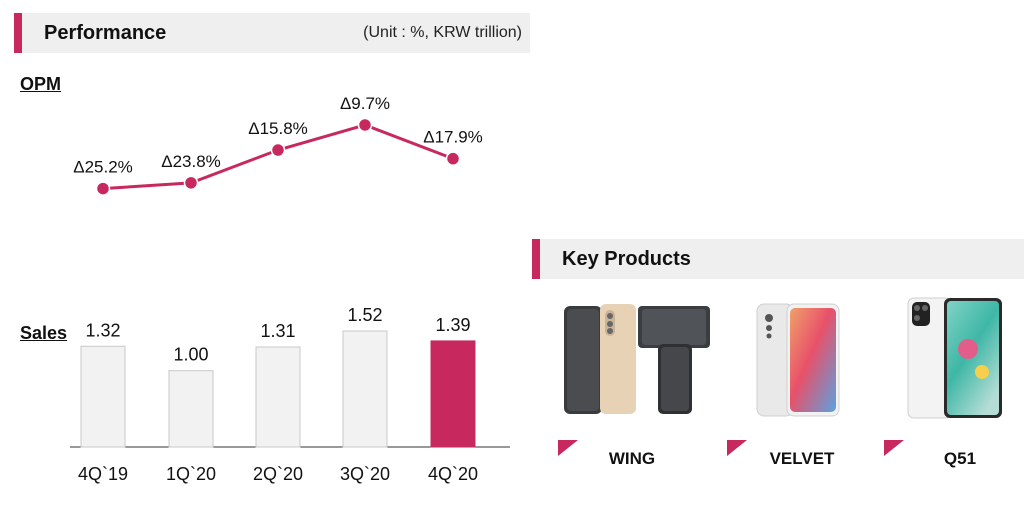 The width and height of the screenshot is (1024, 509). What do you see at coordinates (960, 458) in the screenshot?
I see `product-name-q51: Q51` at bounding box center [960, 458].